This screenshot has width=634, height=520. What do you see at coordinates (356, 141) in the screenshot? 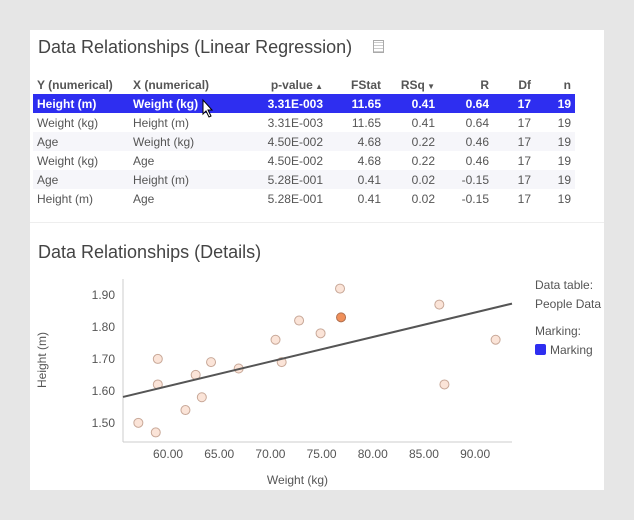
I see `table-cell: 4.68` at bounding box center [356, 141].